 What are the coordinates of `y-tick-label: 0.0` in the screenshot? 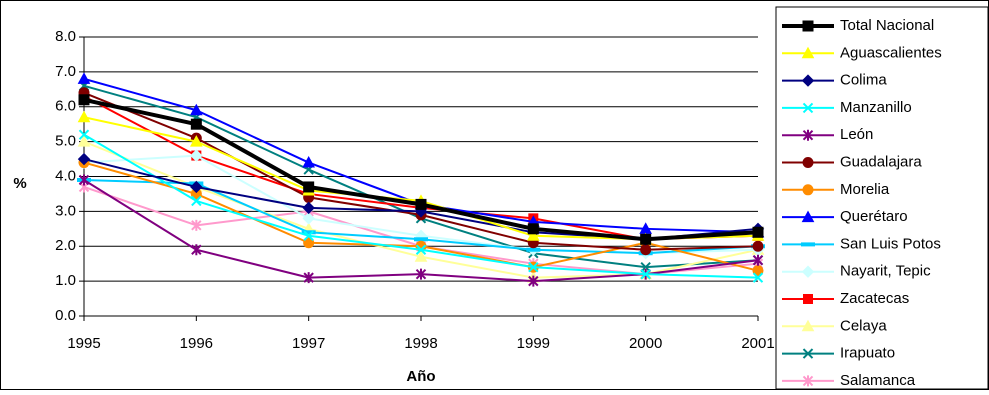 It's located at (65, 315).